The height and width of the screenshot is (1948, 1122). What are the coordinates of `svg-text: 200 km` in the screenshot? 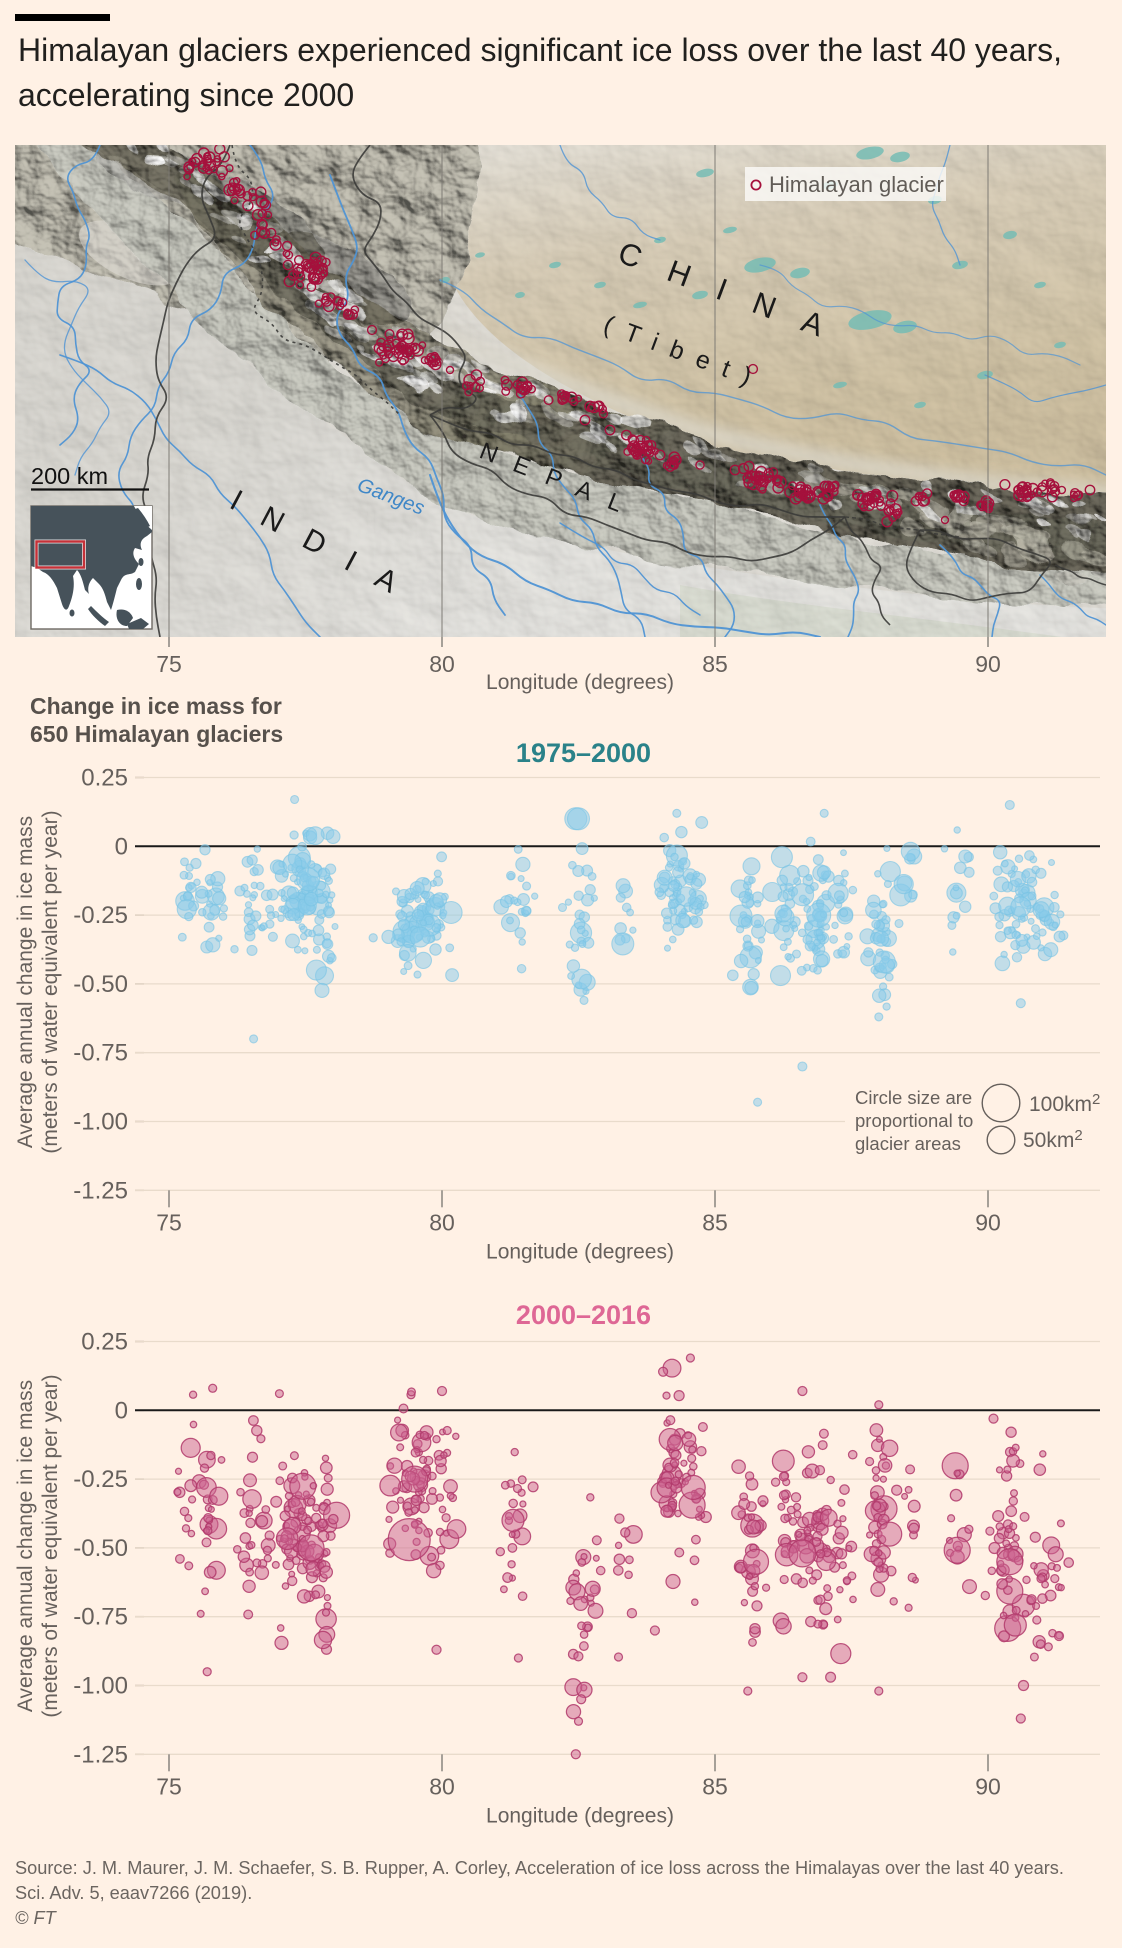 It's located at (69, 476).